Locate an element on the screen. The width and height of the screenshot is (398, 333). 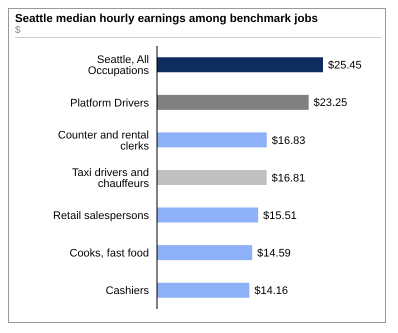
y-tick-label: Counter and rental clerks is located at coordinates (104, 140).